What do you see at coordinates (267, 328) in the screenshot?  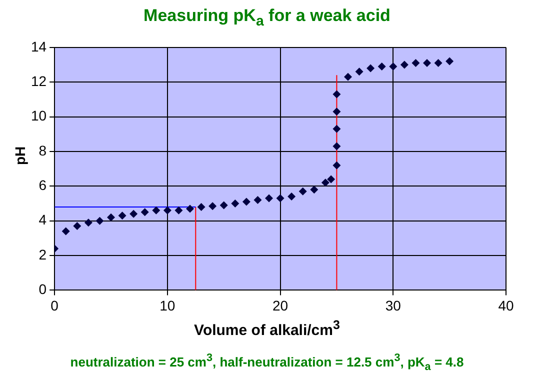 I see `x-axis-title: Volume of alkali/cm$^{3}$` at bounding box center [267, 328].